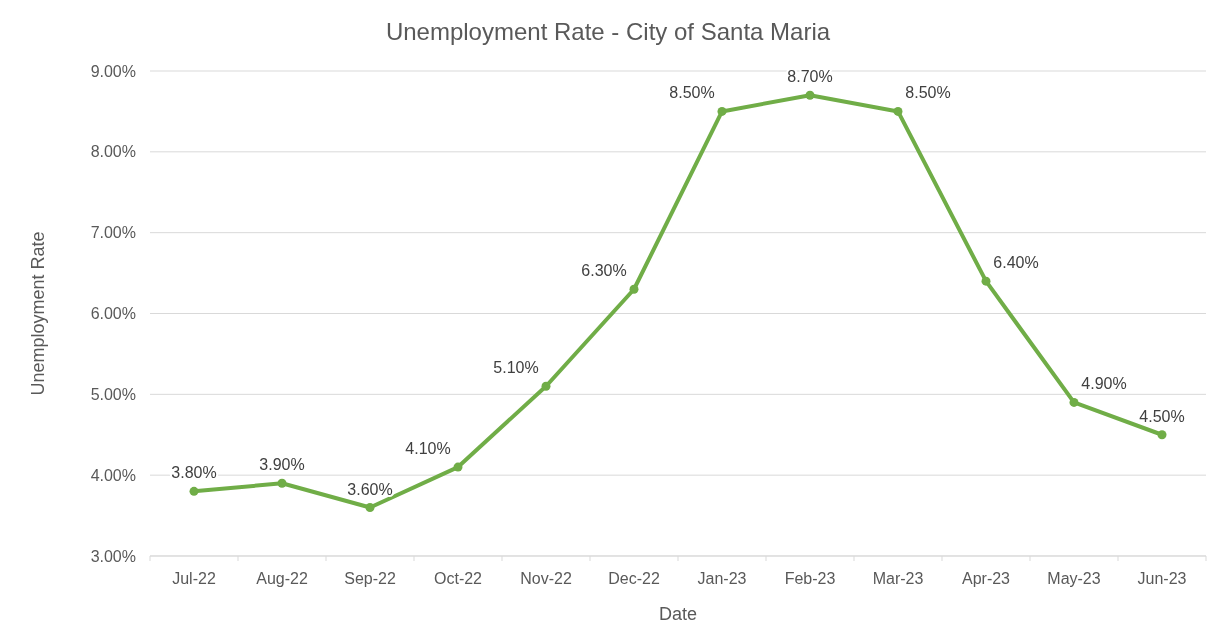 This screenshot has height=632, width=1216. Describe the element at coordinates (113, 394) in the screenshot. I see `y-tick-label: 5.00%` at that location.